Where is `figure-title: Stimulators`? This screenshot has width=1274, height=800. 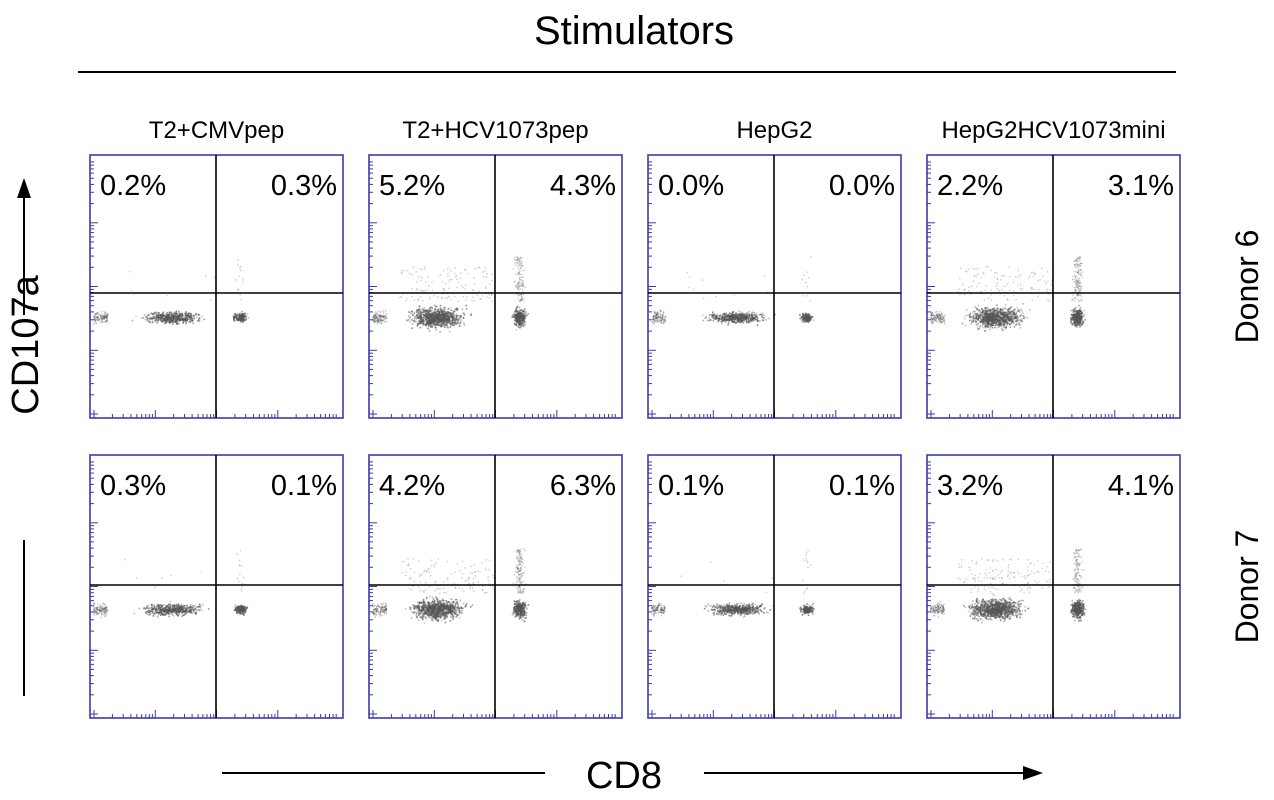
figure-title: Stimulators is located at coordinates (634, 31).